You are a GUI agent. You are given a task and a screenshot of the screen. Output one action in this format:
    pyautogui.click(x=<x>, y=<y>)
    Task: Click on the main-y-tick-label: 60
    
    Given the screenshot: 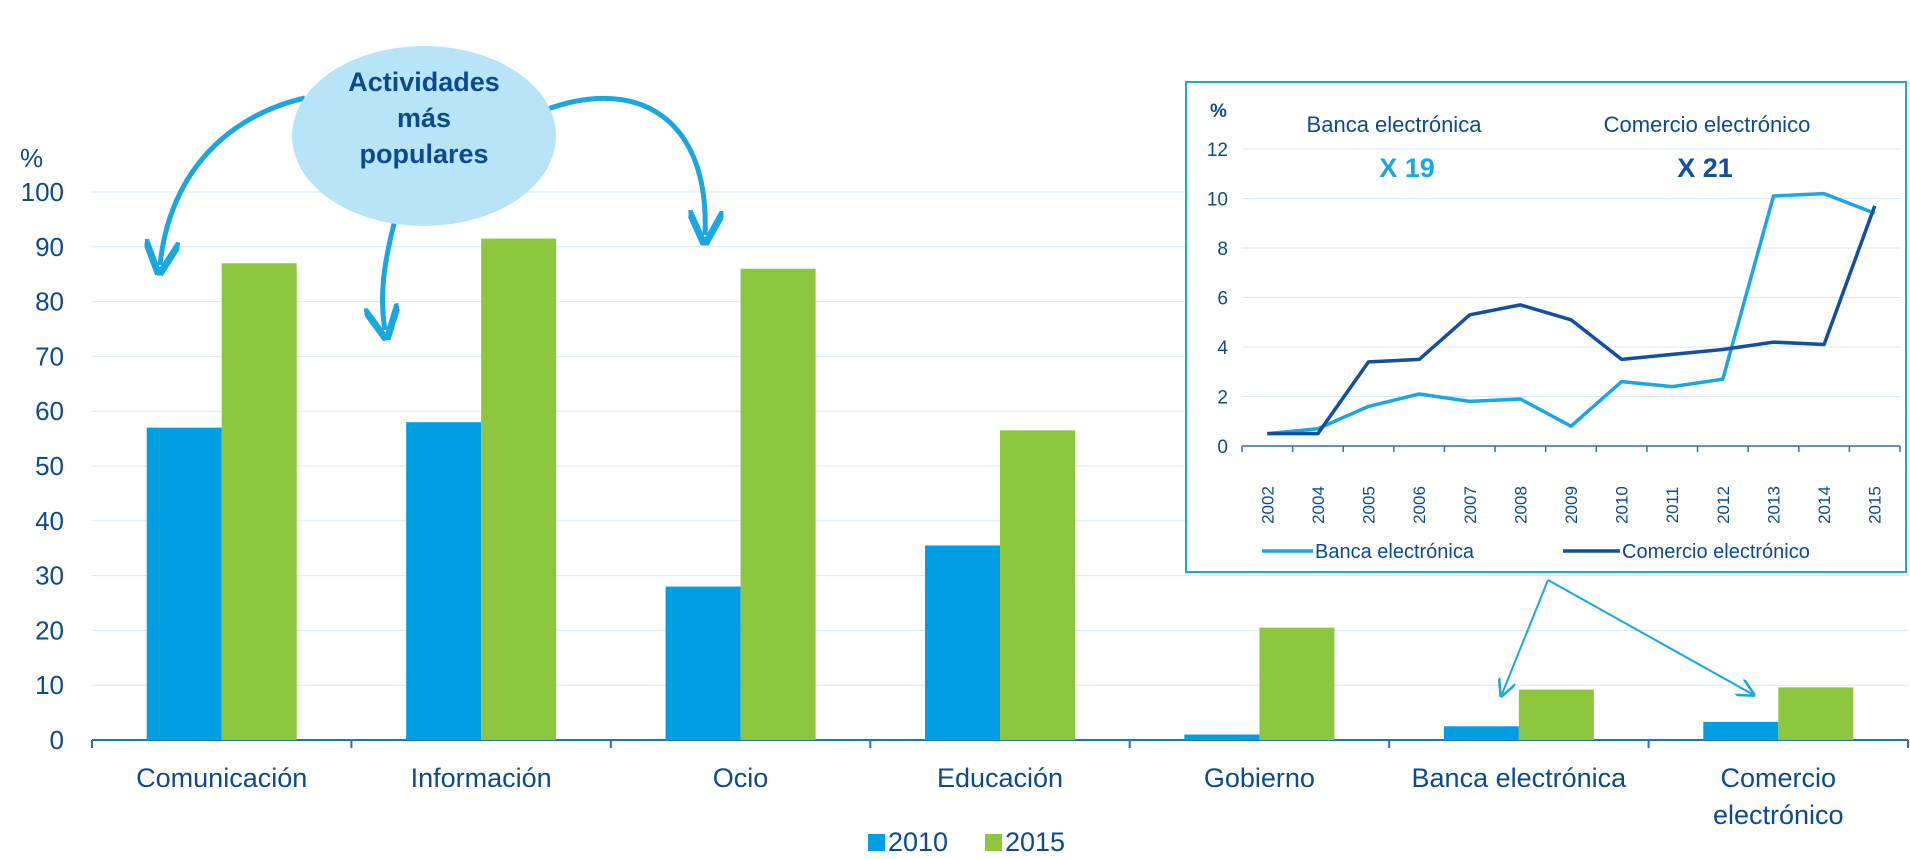 What is the action you would take?
    pyautogui.click(x=49, y=411)
    